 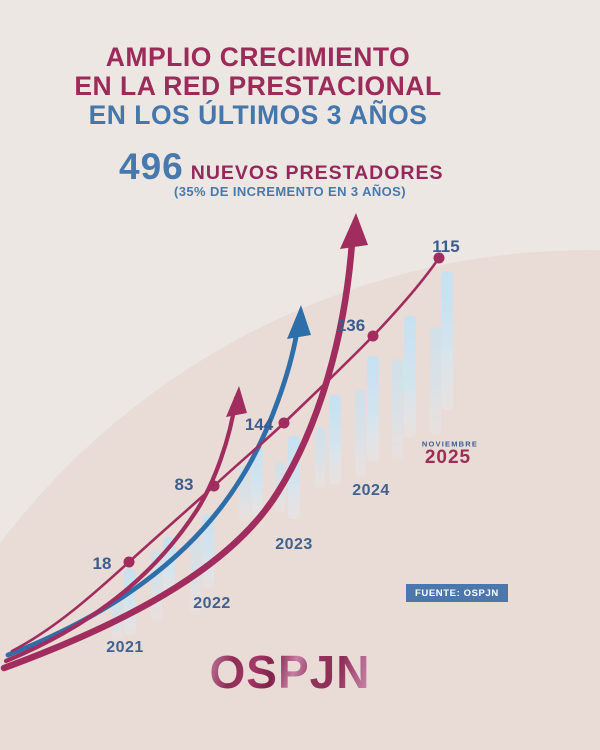 I want to click on value-label-2022: 83, so click(x=184, y=484).